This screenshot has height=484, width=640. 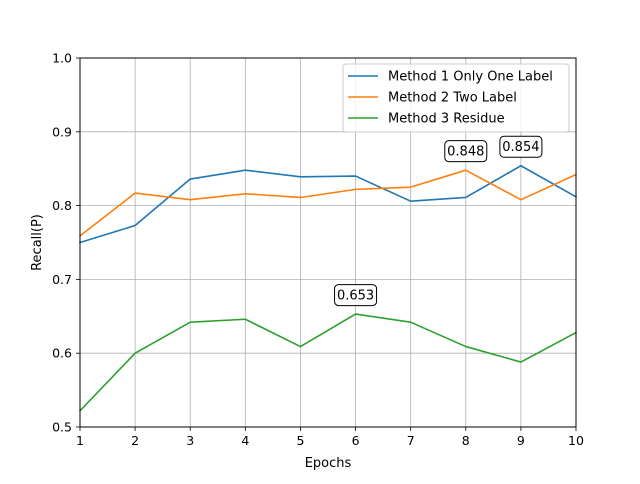 I want to click on y-tick-label: 1.0, so click(x=62, y=58).